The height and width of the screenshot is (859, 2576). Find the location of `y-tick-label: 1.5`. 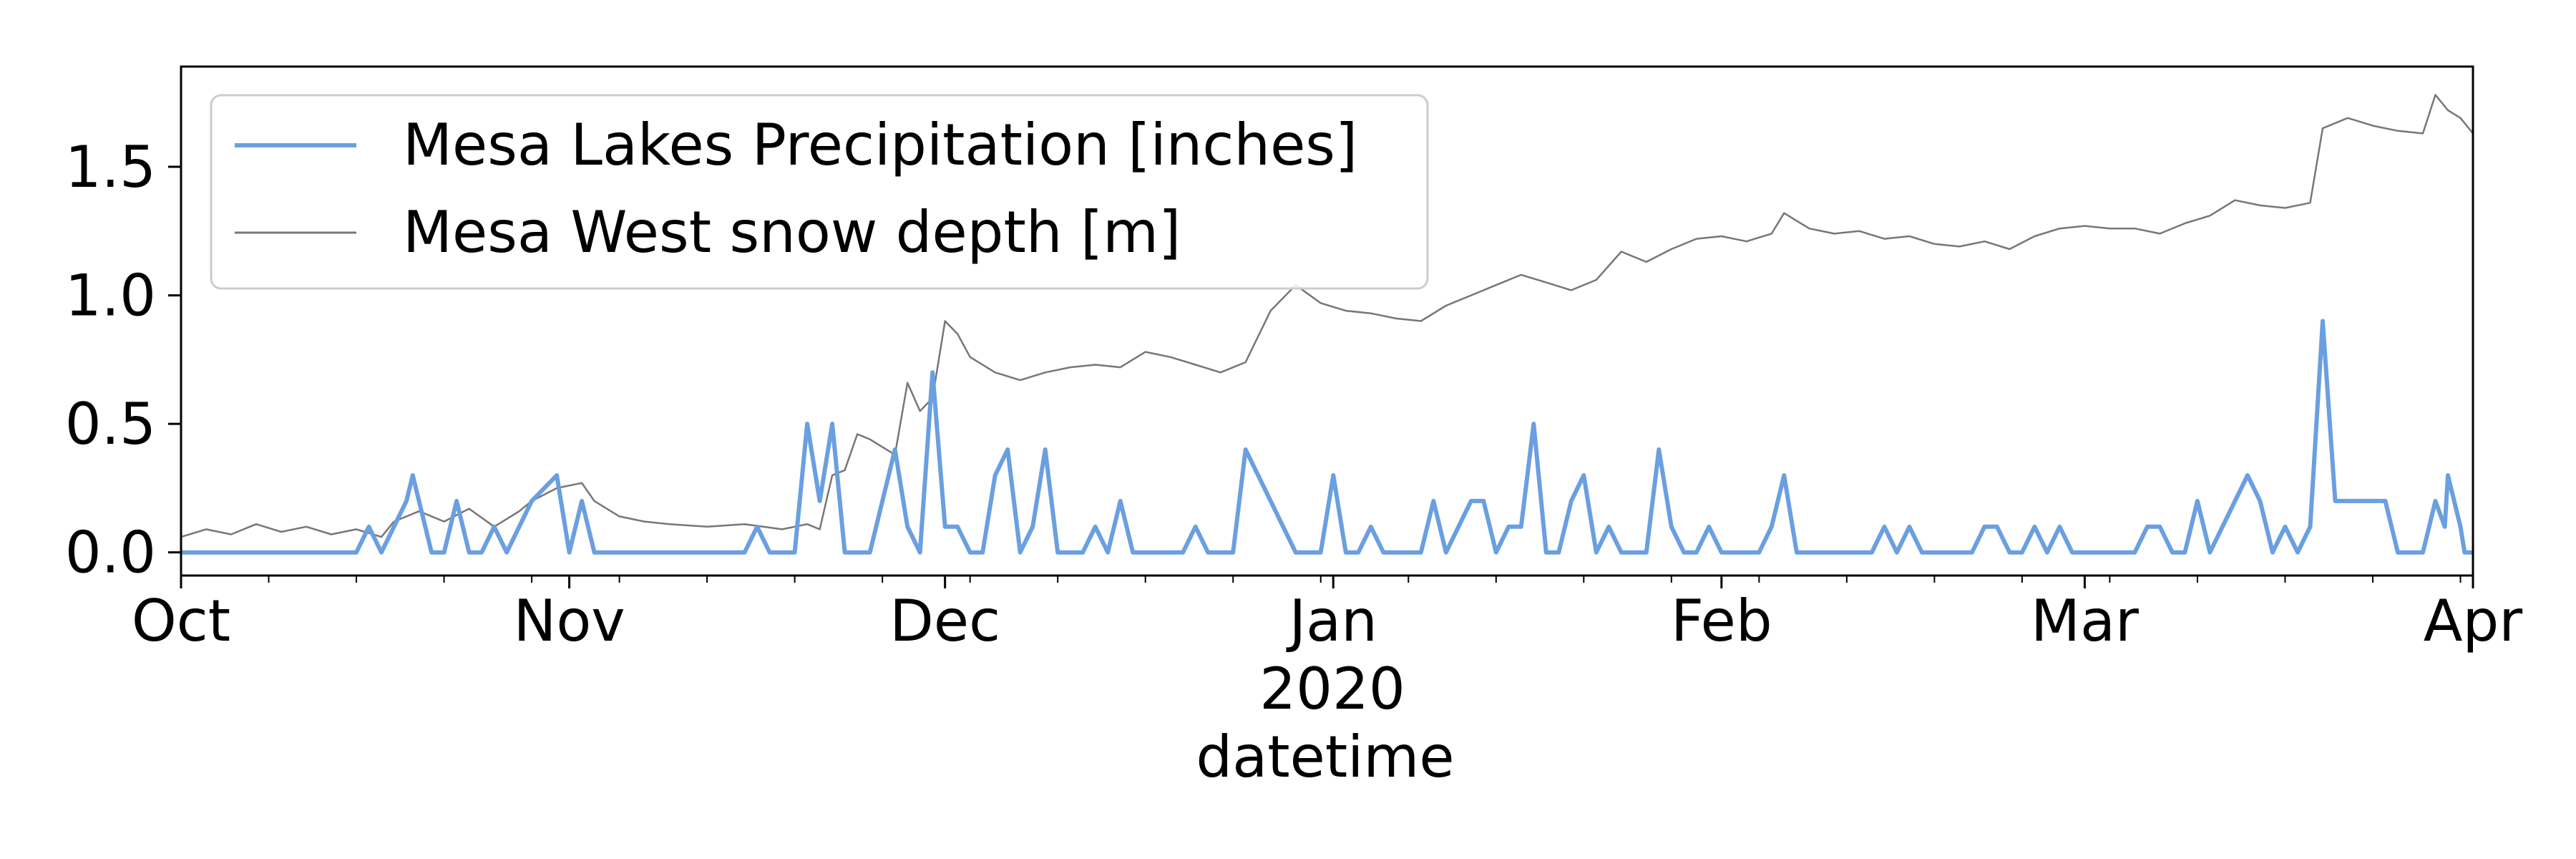

y-tick-label: 1.5 is located at coordinates (110, 167).